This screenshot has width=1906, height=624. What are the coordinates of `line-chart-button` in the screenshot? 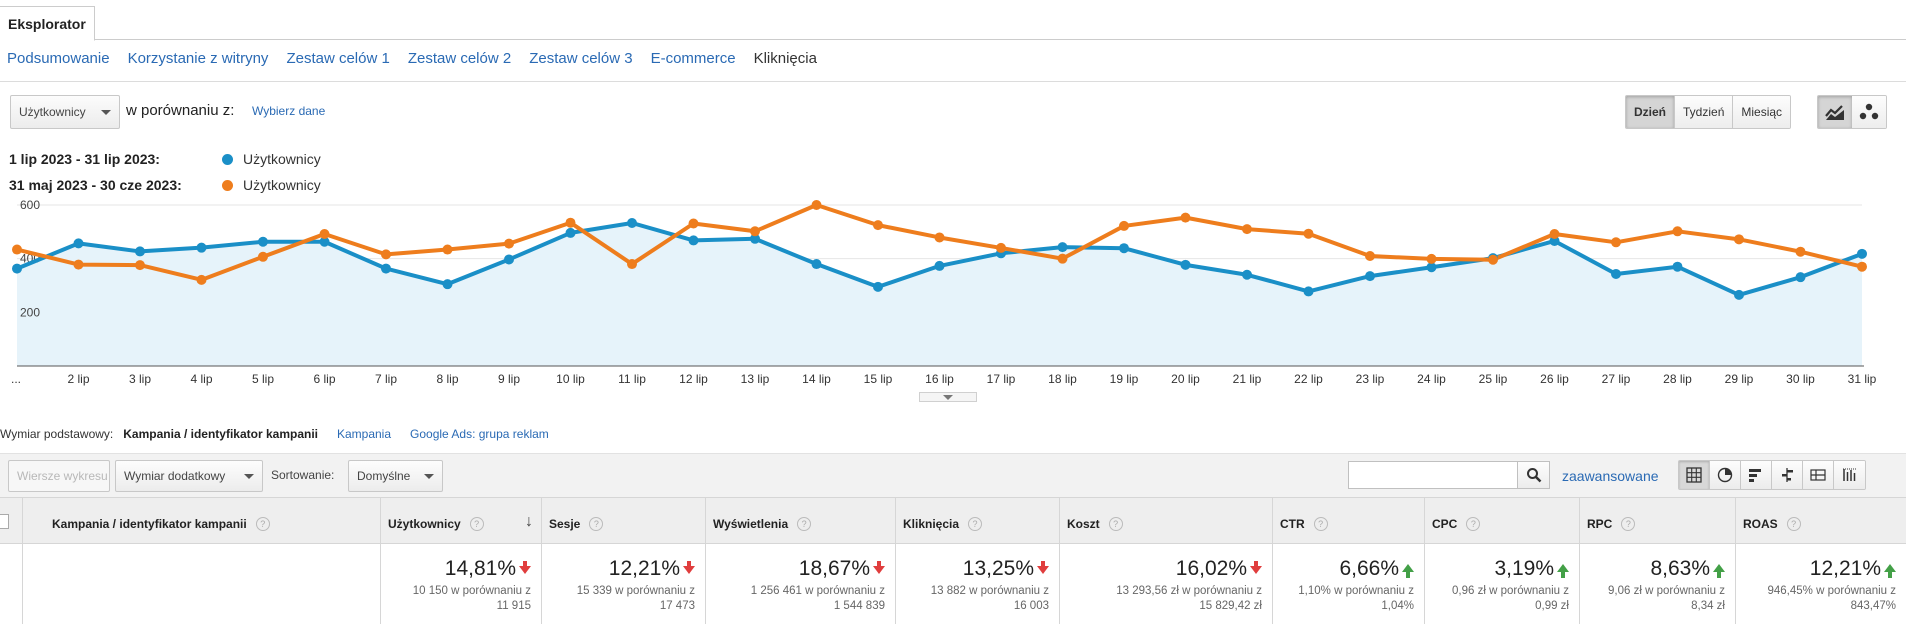 It's located at (1835, 112).